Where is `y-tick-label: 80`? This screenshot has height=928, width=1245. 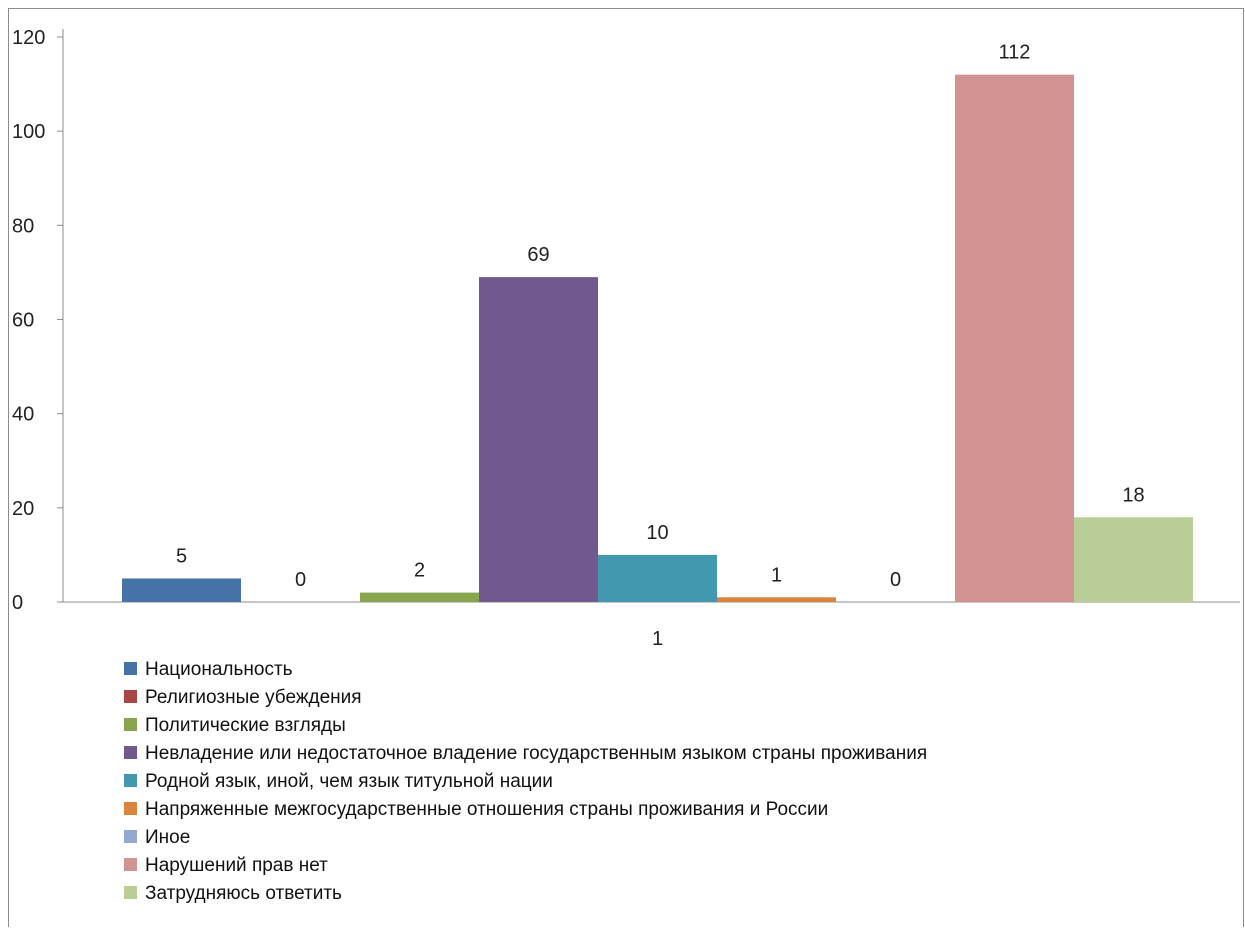
y-tick-label: 80 is located at coordinates (23, 226).